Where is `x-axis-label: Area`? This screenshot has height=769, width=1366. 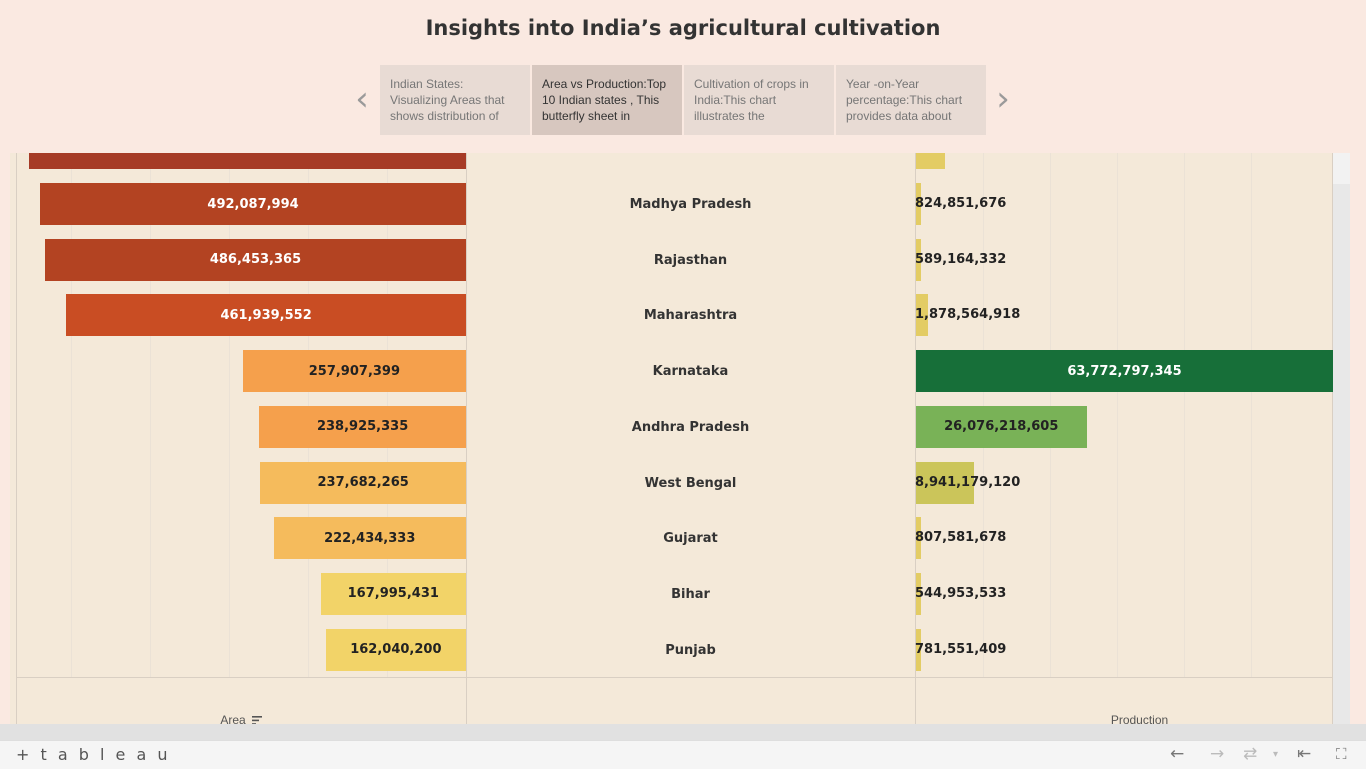
x-axis-label: Area is located at coordinates (232, 718).